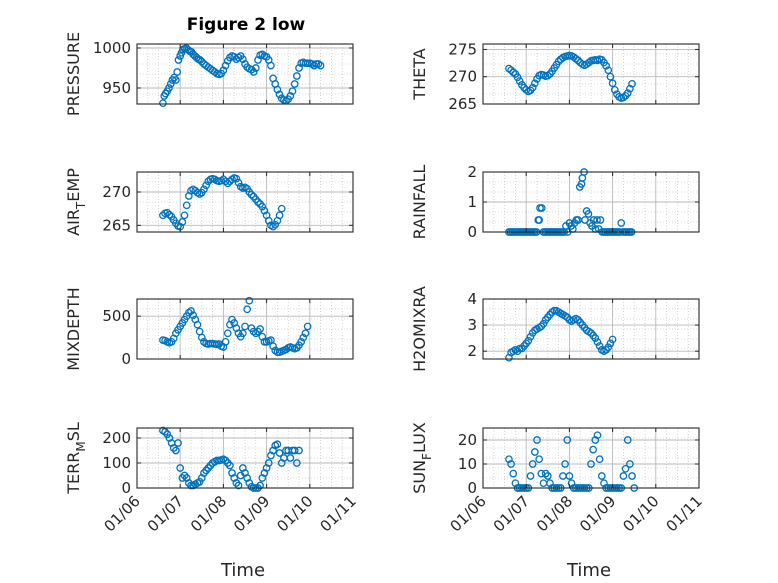 This screenshot has width=778, height=583. What do you see at coordinates (112, 48) in the screenshot?
I see `y-tick-label: 1000` at bounding box center [112, 48].